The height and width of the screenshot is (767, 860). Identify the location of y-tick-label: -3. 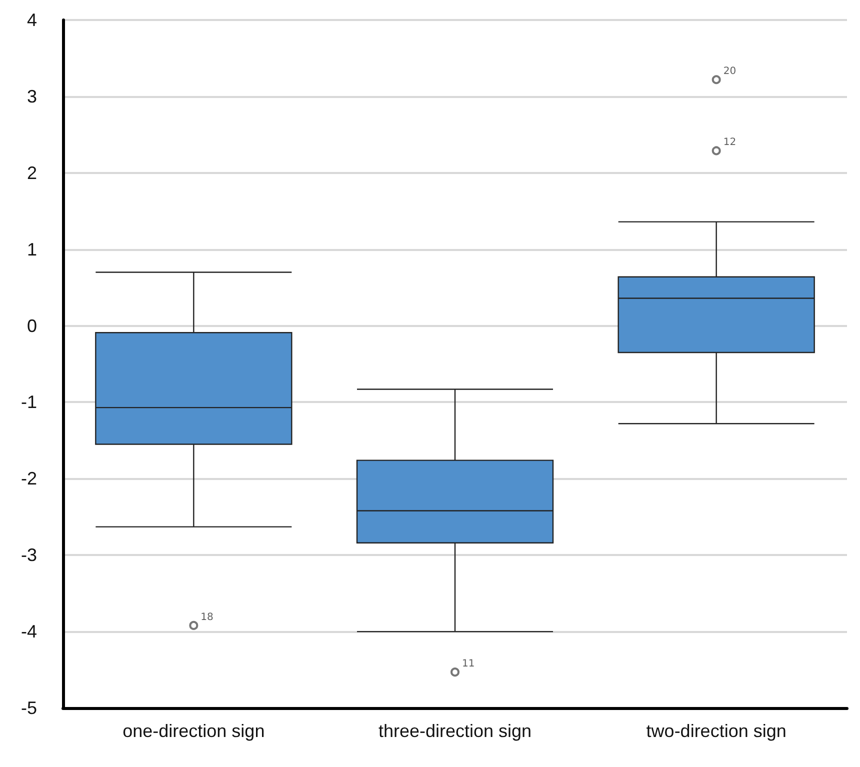
(28, 555).